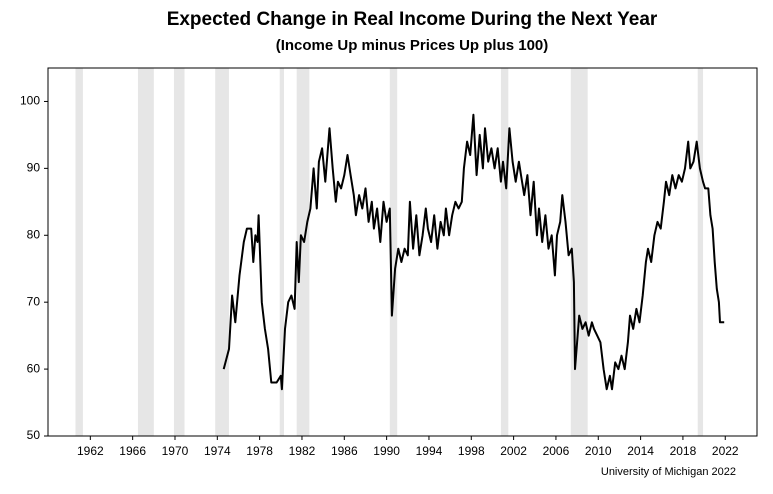 This screenshot has height=494, width=773. What do you see at coordinates (725, 451) in the screenshot?
I see `x-tick-label: 2022` at bounding box center [725, 451].